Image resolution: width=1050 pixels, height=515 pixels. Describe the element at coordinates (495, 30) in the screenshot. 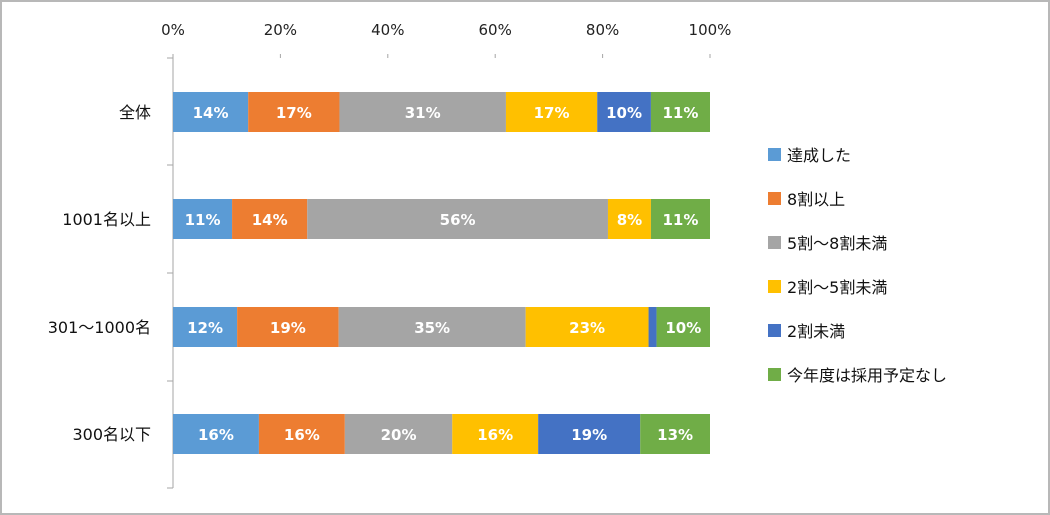

I see `x-tick-label: 60%` at that location.